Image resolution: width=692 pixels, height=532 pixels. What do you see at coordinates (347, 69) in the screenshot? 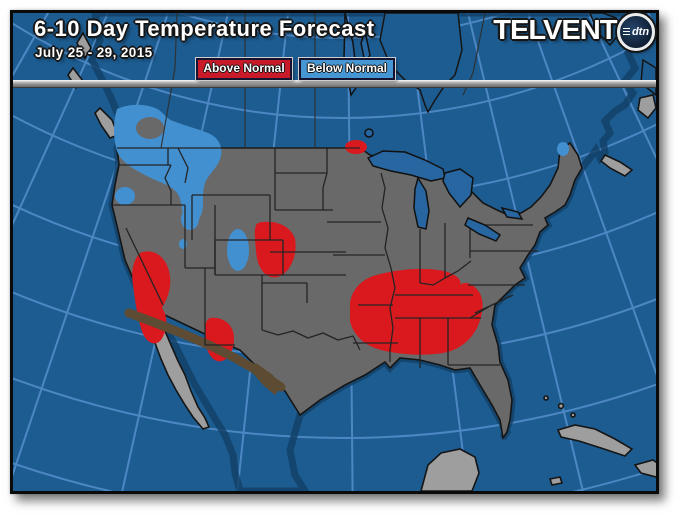
I see `legend-below-normal: Below Normal` at bounding box center [347, 69].